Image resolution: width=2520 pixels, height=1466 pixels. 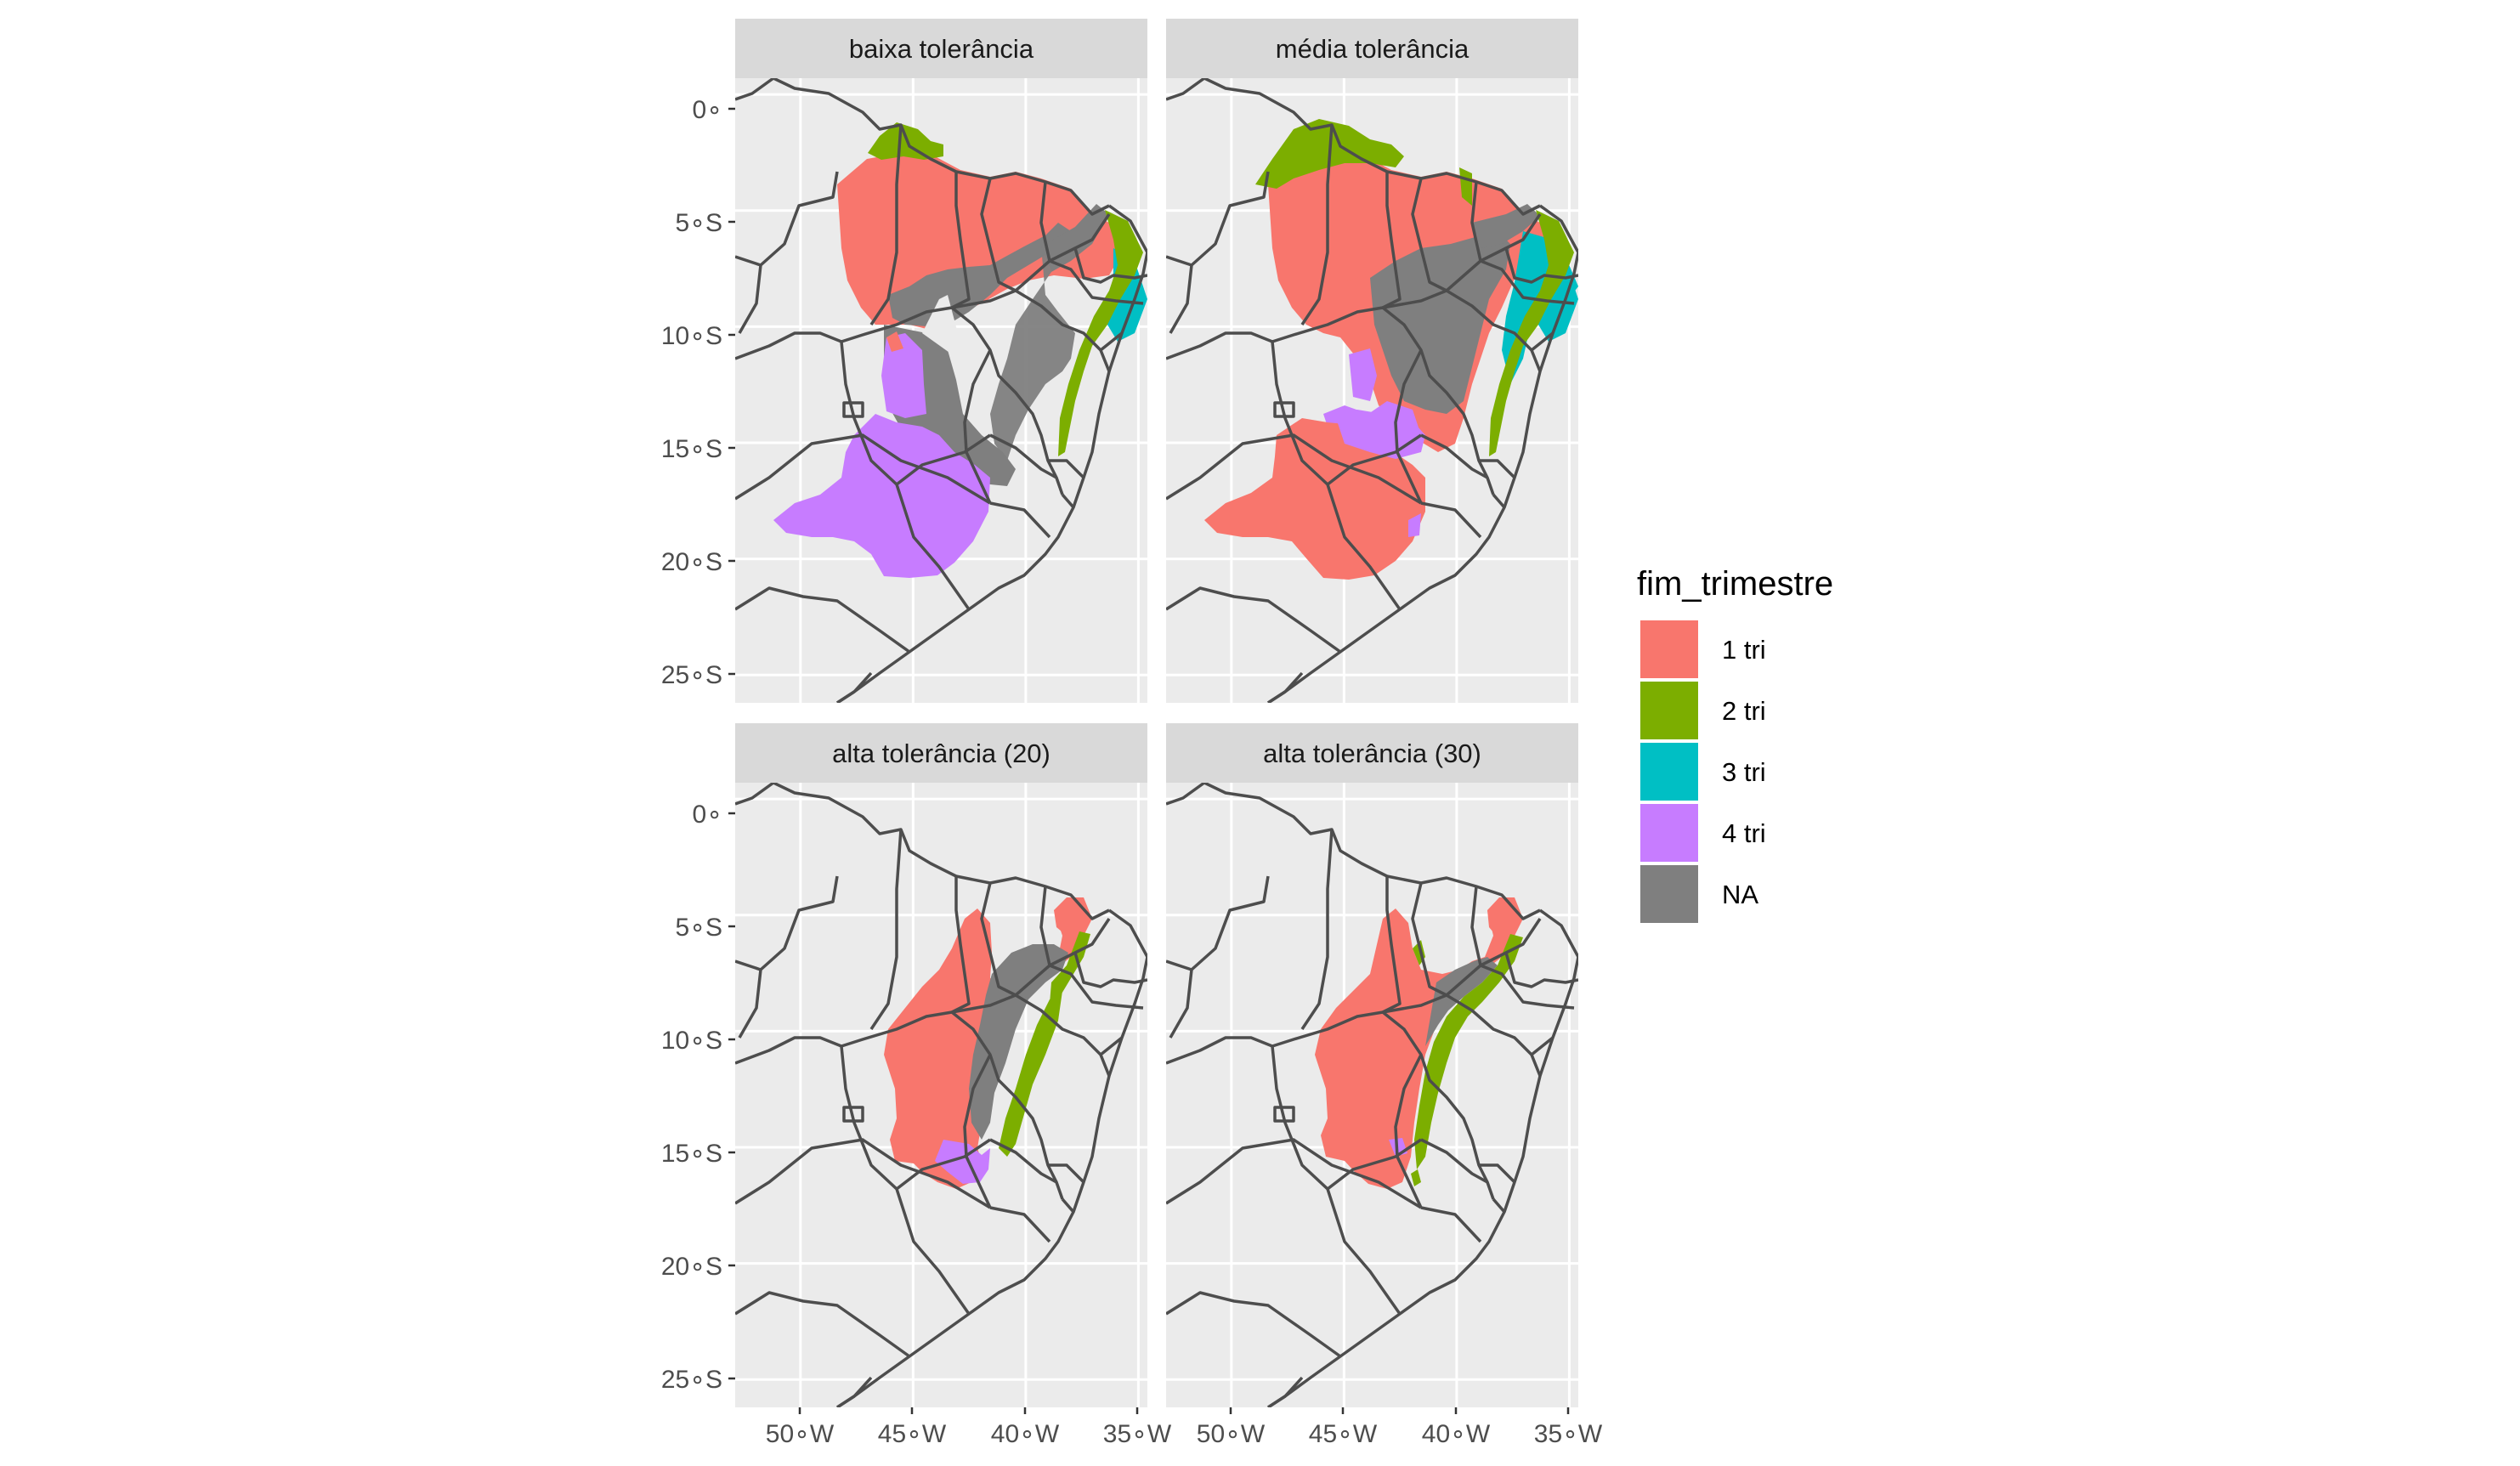 What do you see at coordinates (912, 1434) in the screenshot?
I see `x-tick-left-45w: 45∘W` at bounding box center [912, 1434].